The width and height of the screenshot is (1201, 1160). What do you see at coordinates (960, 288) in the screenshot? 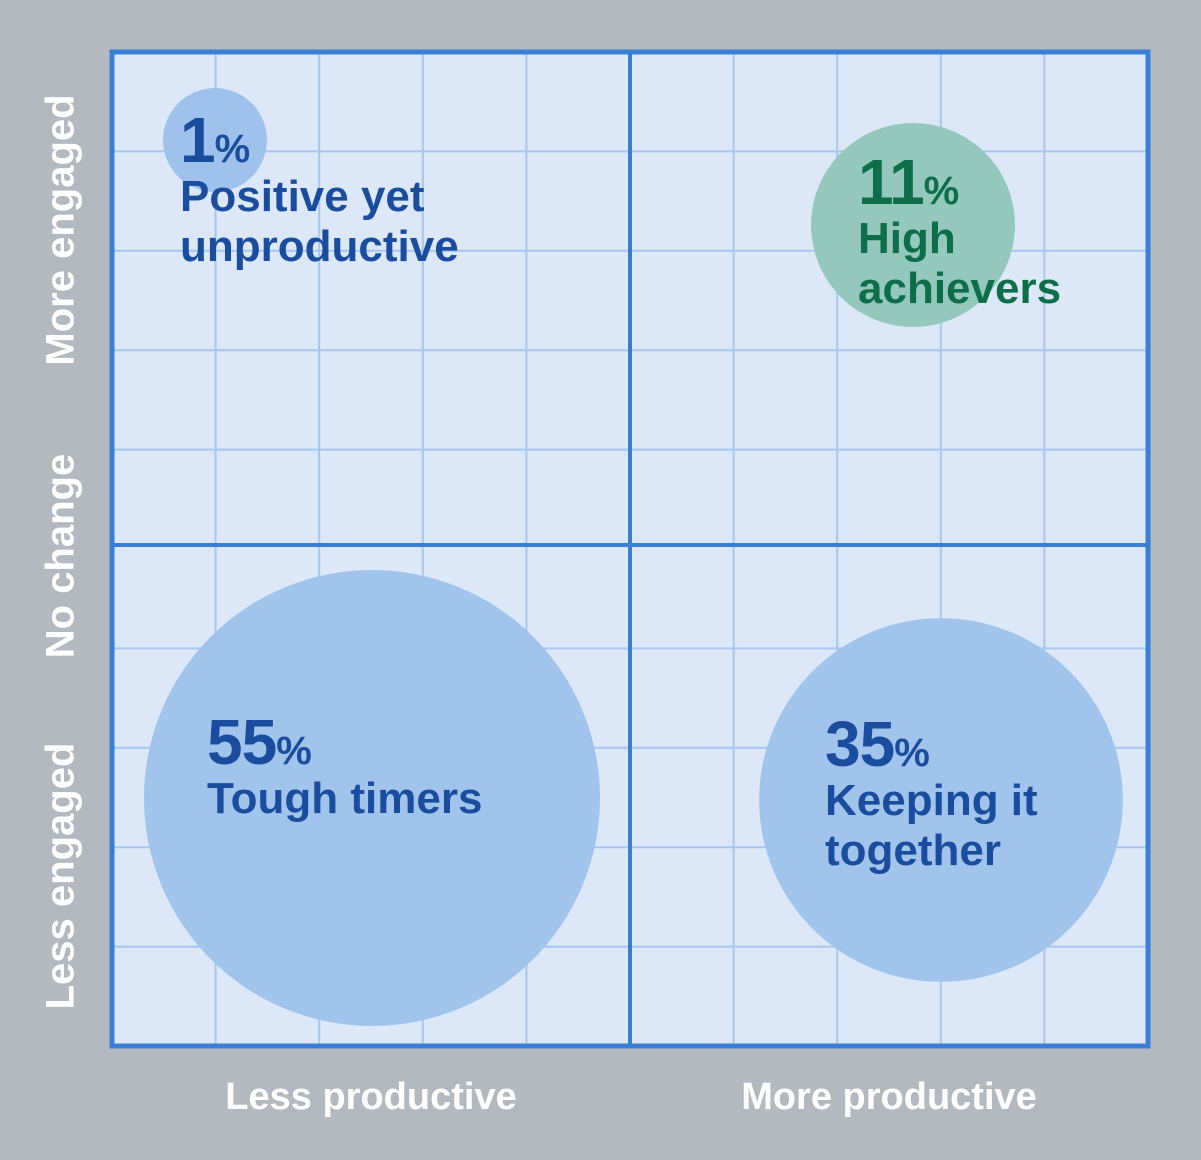
I see `segment-name-line: achievers` at bounding box center [960, 288].